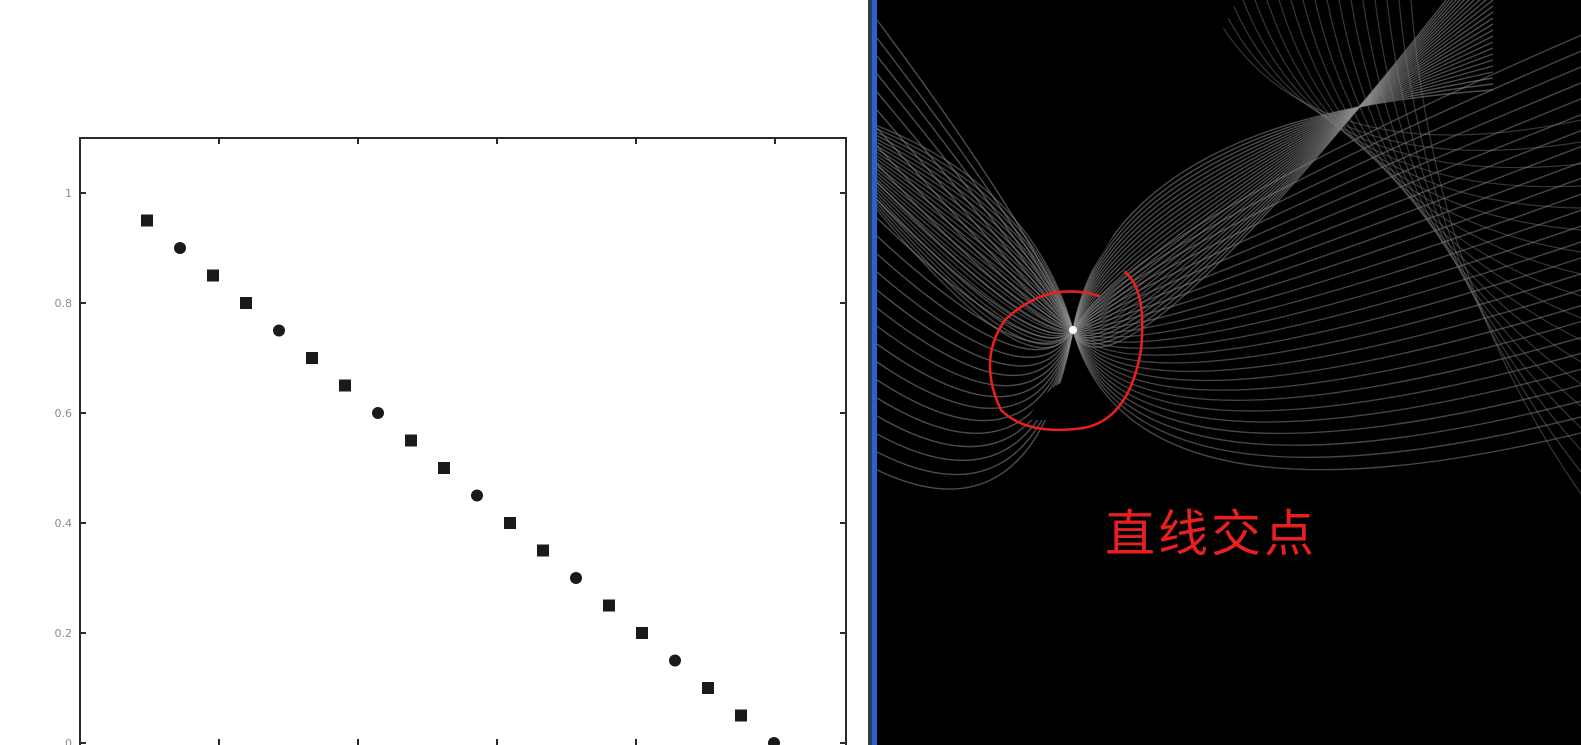  Describe the element at coordinates (1229, 632) in the screenshot. I see `hough-void-bottom` at that location.